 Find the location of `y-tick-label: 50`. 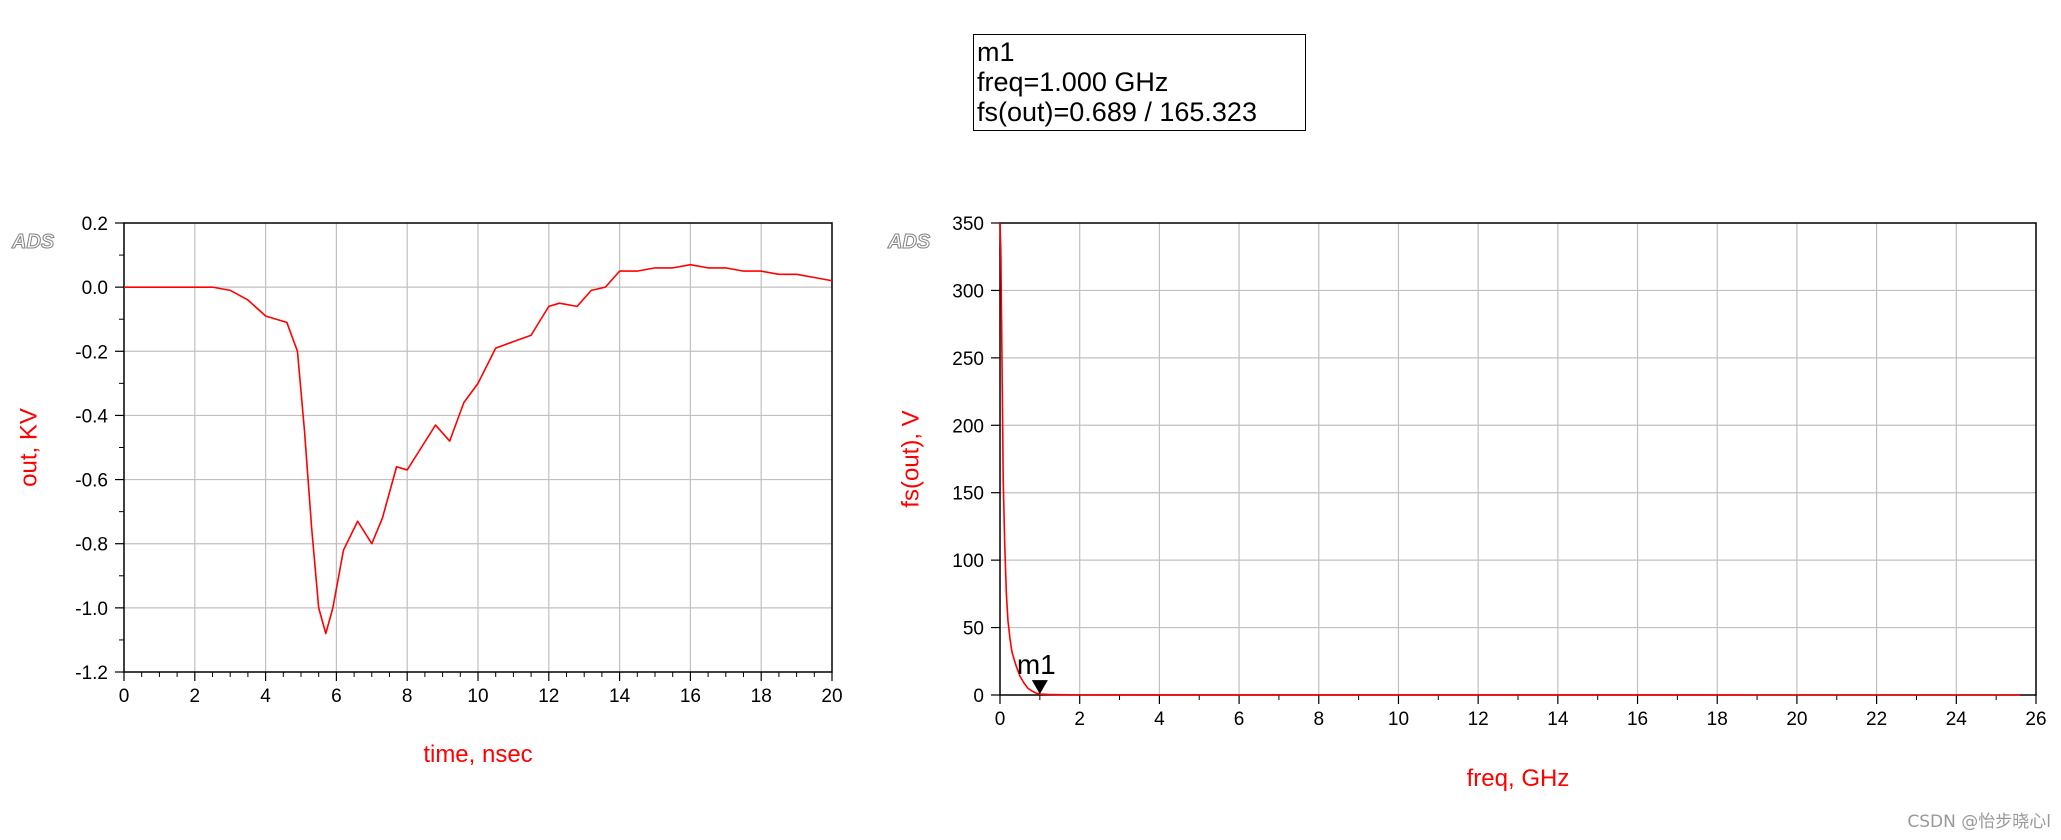

y-tick-label: 50 is located at coordinates (973, 629).